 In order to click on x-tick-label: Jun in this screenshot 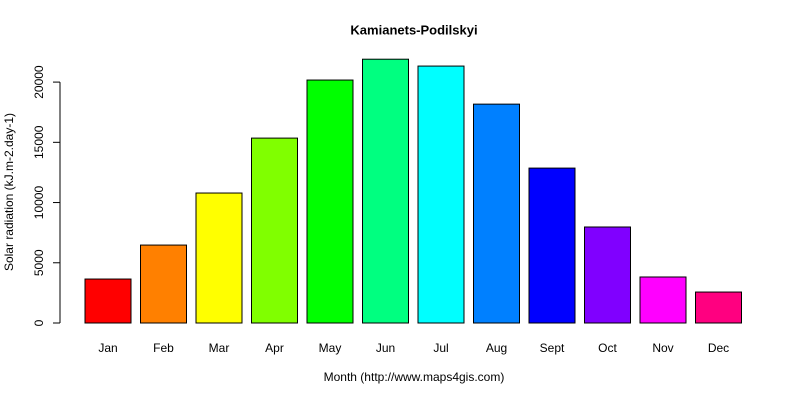, I will do `click(385, 348)`.